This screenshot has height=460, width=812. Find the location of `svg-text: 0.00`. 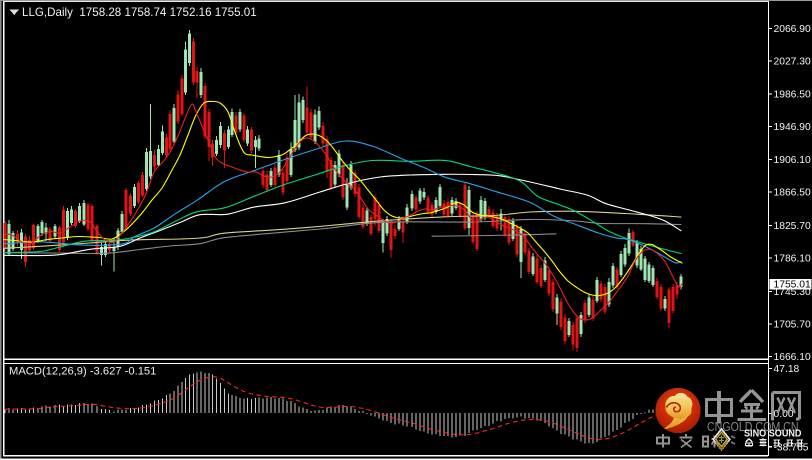

svg-text: 0.00 is located at coordinates (784, 414).